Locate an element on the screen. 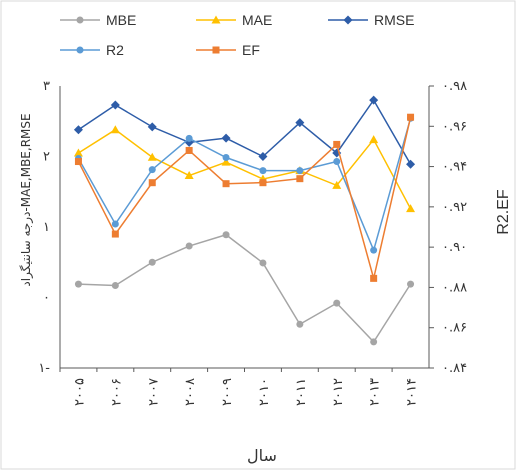  series-mae is located at coordinates (244, 169).